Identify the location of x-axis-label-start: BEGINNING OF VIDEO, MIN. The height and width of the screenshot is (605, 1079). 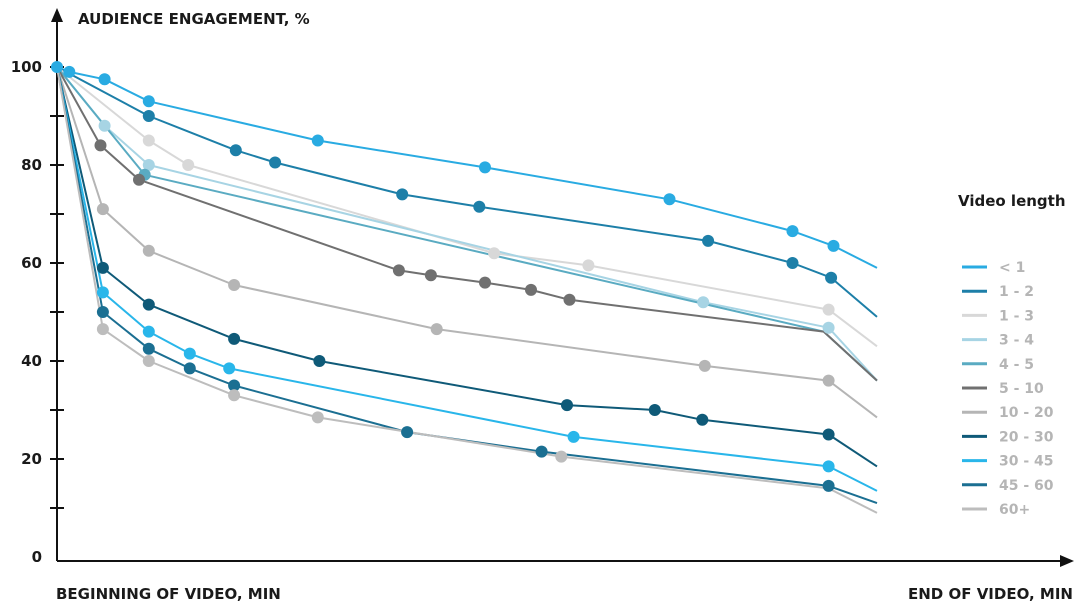
(168, 594).